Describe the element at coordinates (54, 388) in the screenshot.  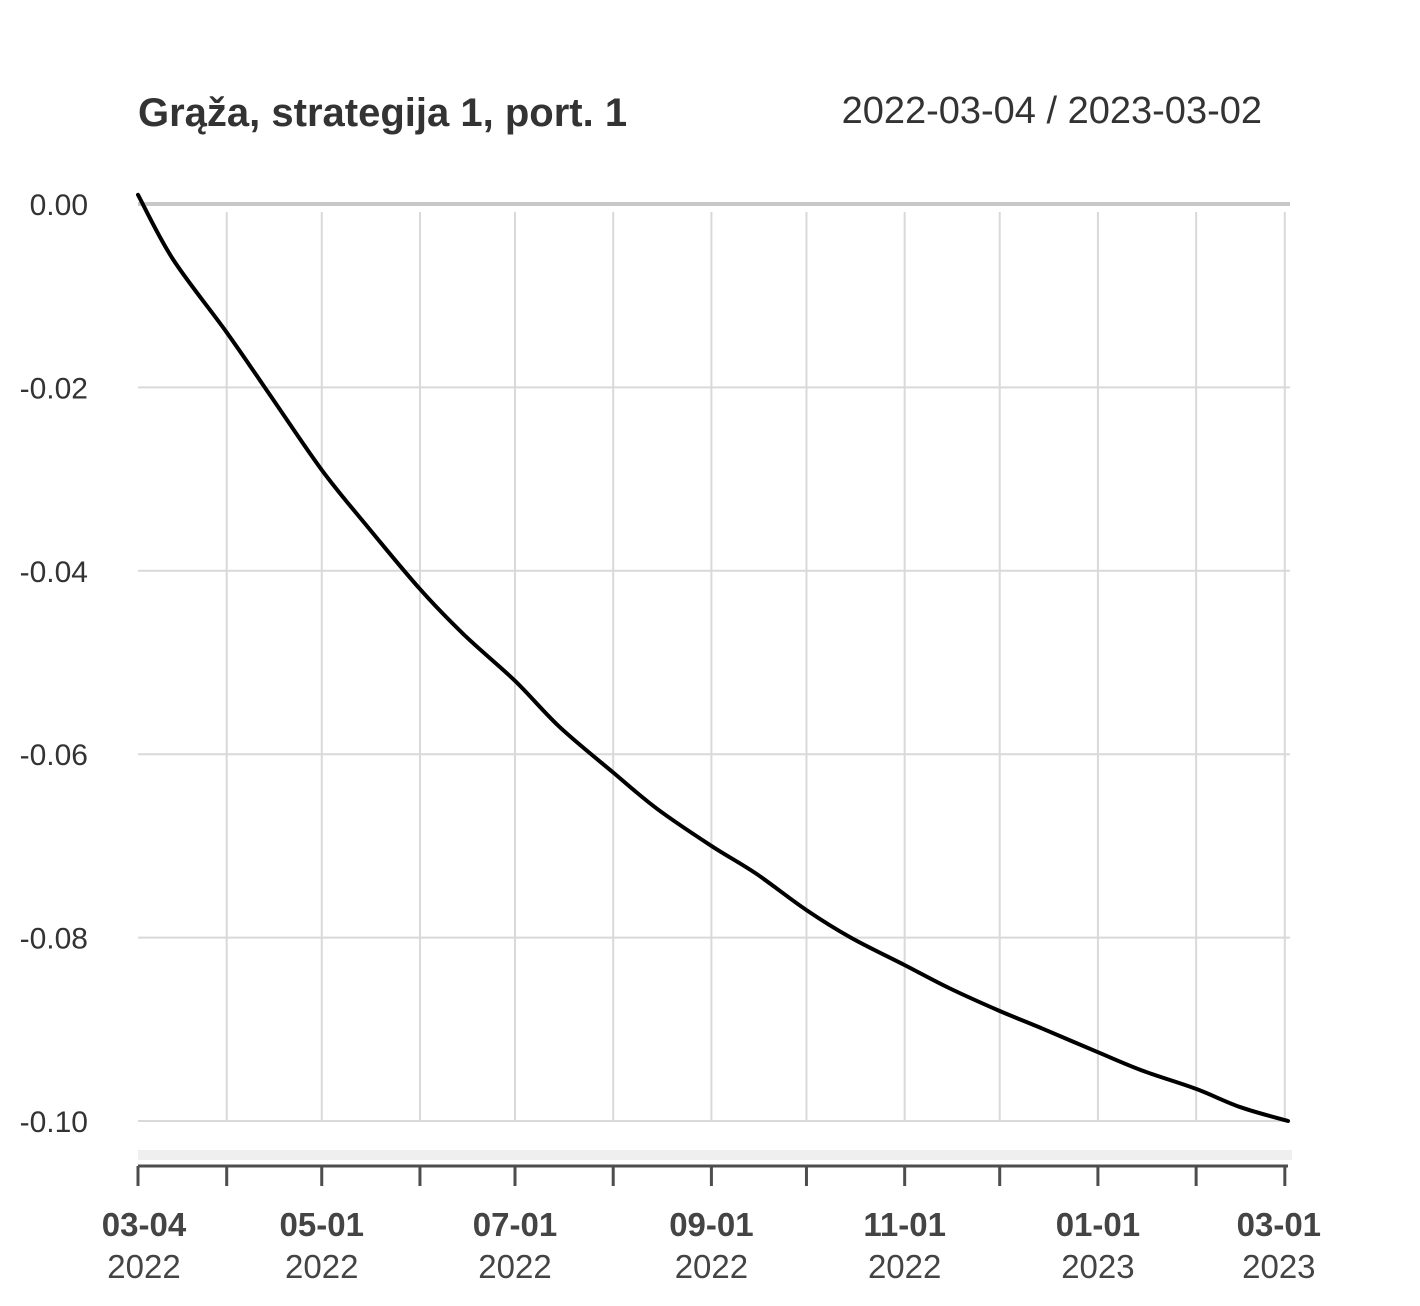
I see `y-tick-label: -0.02` at that location.